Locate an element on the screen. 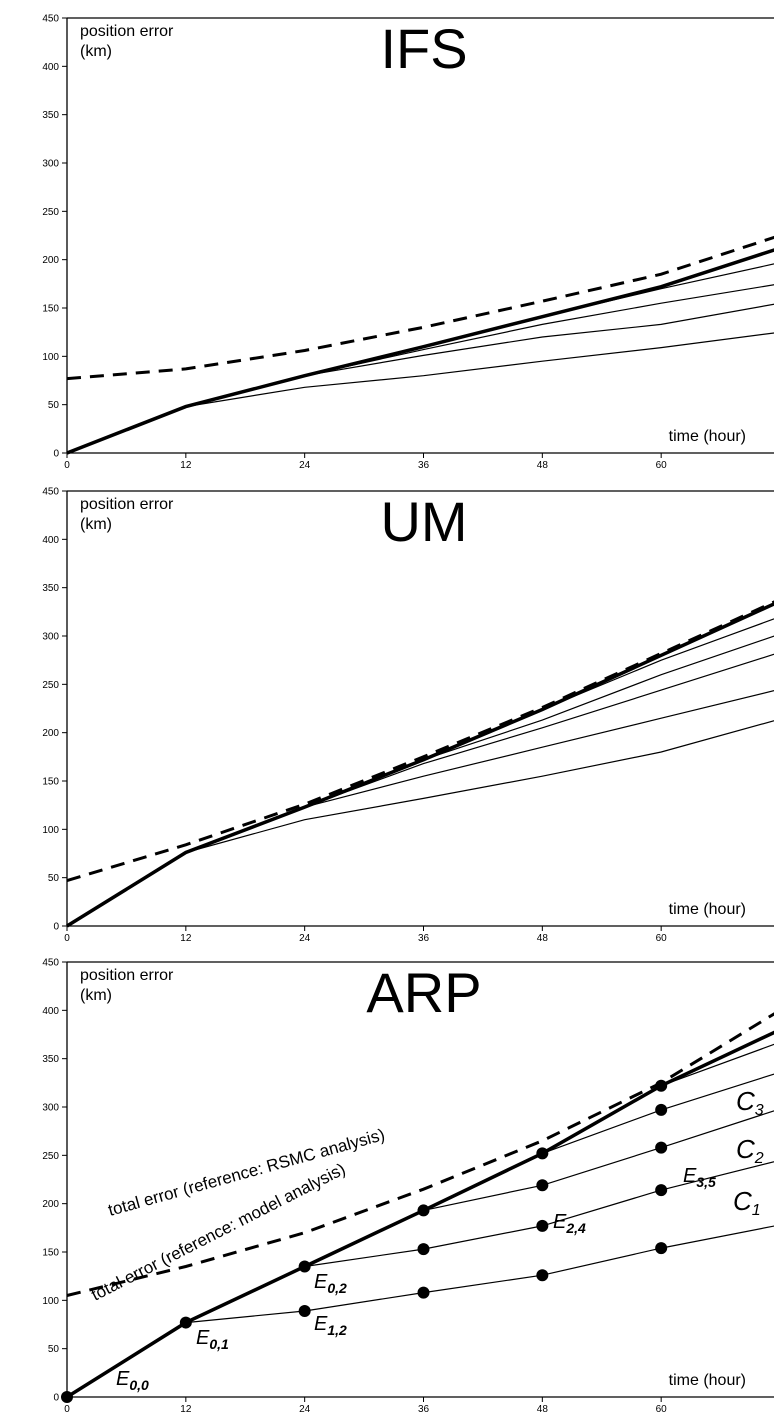  curve-label-c2: C2 is located at coordinates (750, 1150).